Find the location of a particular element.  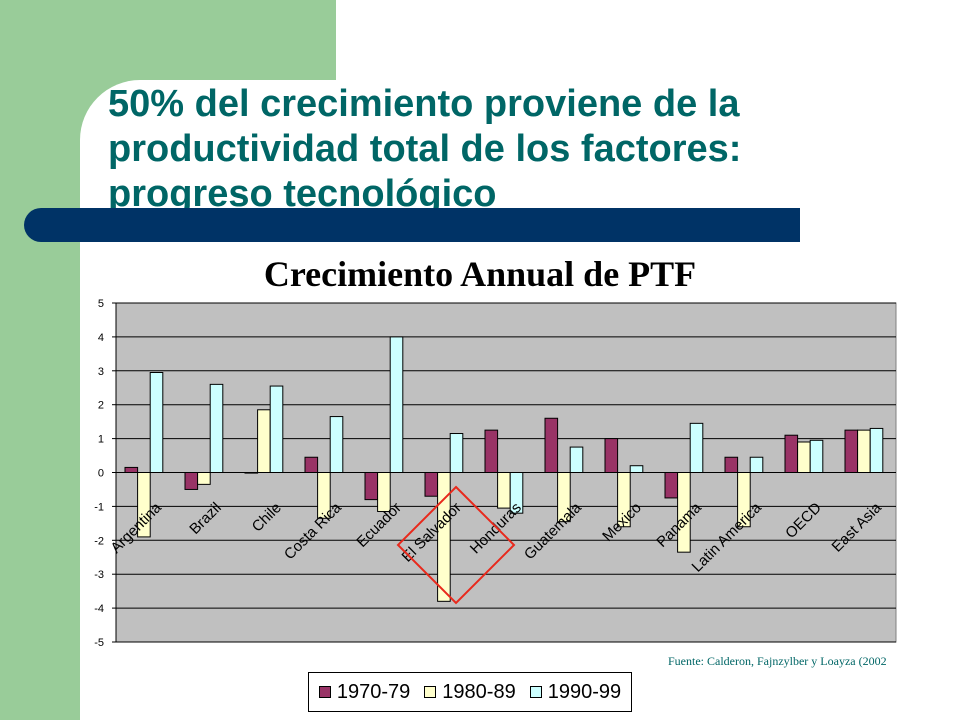

y-tick-label: -2 is located at coordinates (99, 541).